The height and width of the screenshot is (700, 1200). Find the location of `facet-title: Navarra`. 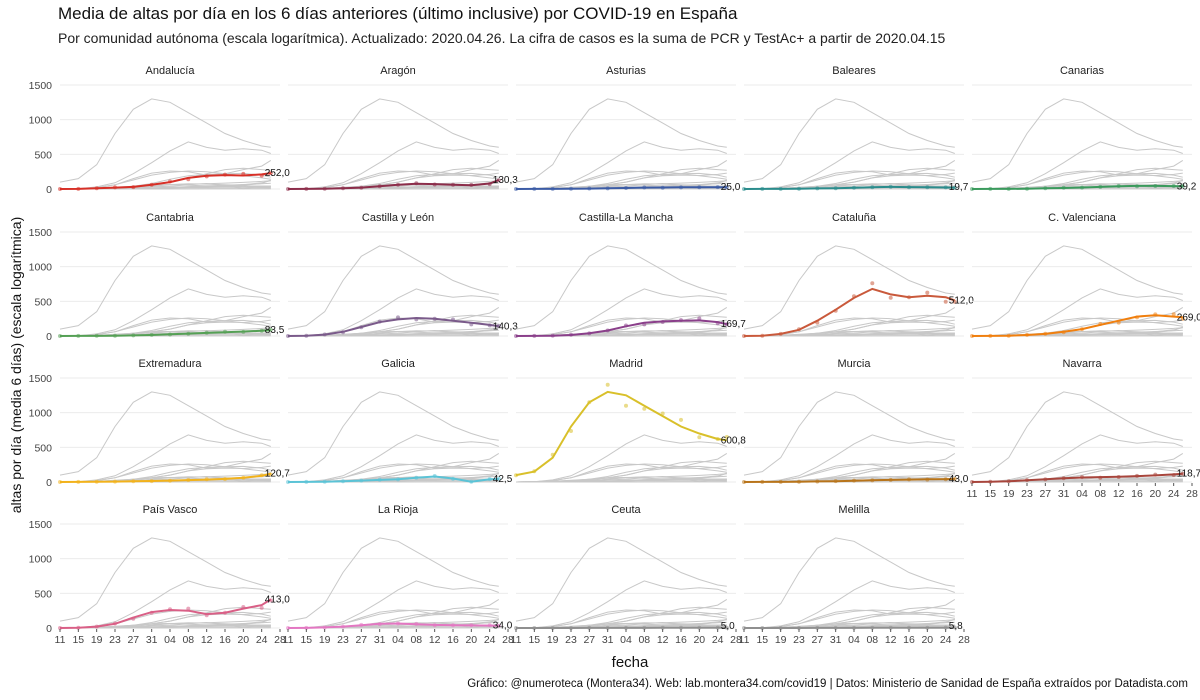

facet-title: Navarra is located at coordinates (1082, 364).